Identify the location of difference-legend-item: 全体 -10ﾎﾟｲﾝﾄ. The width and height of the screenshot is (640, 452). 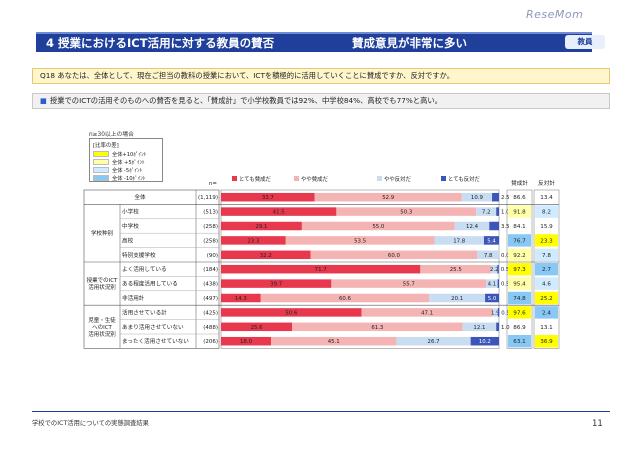
(126, 178).